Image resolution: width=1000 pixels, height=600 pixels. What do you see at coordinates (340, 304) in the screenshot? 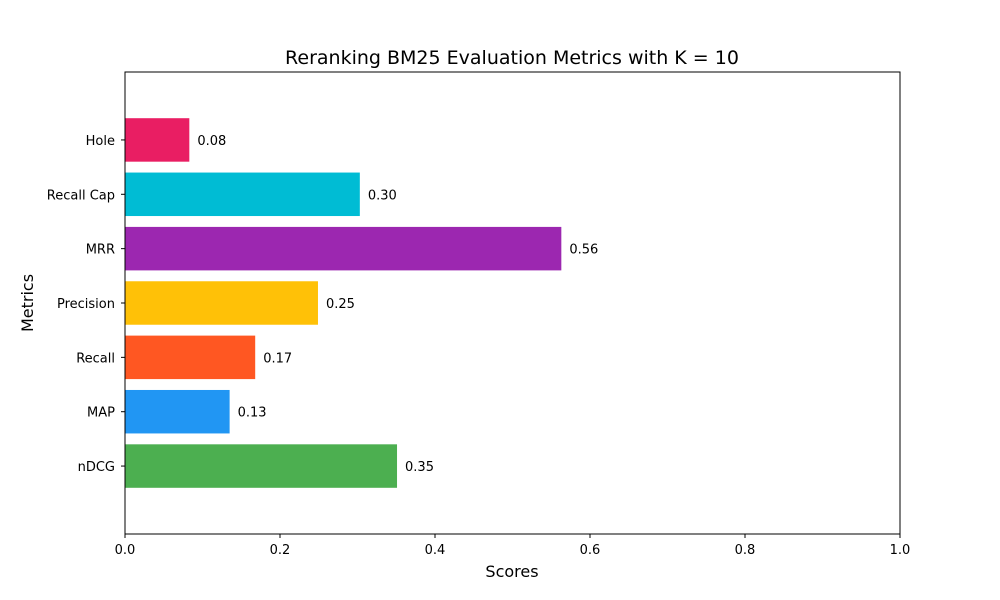
I see `data-label-precision: 0.25` at bounding box center [340, 304].